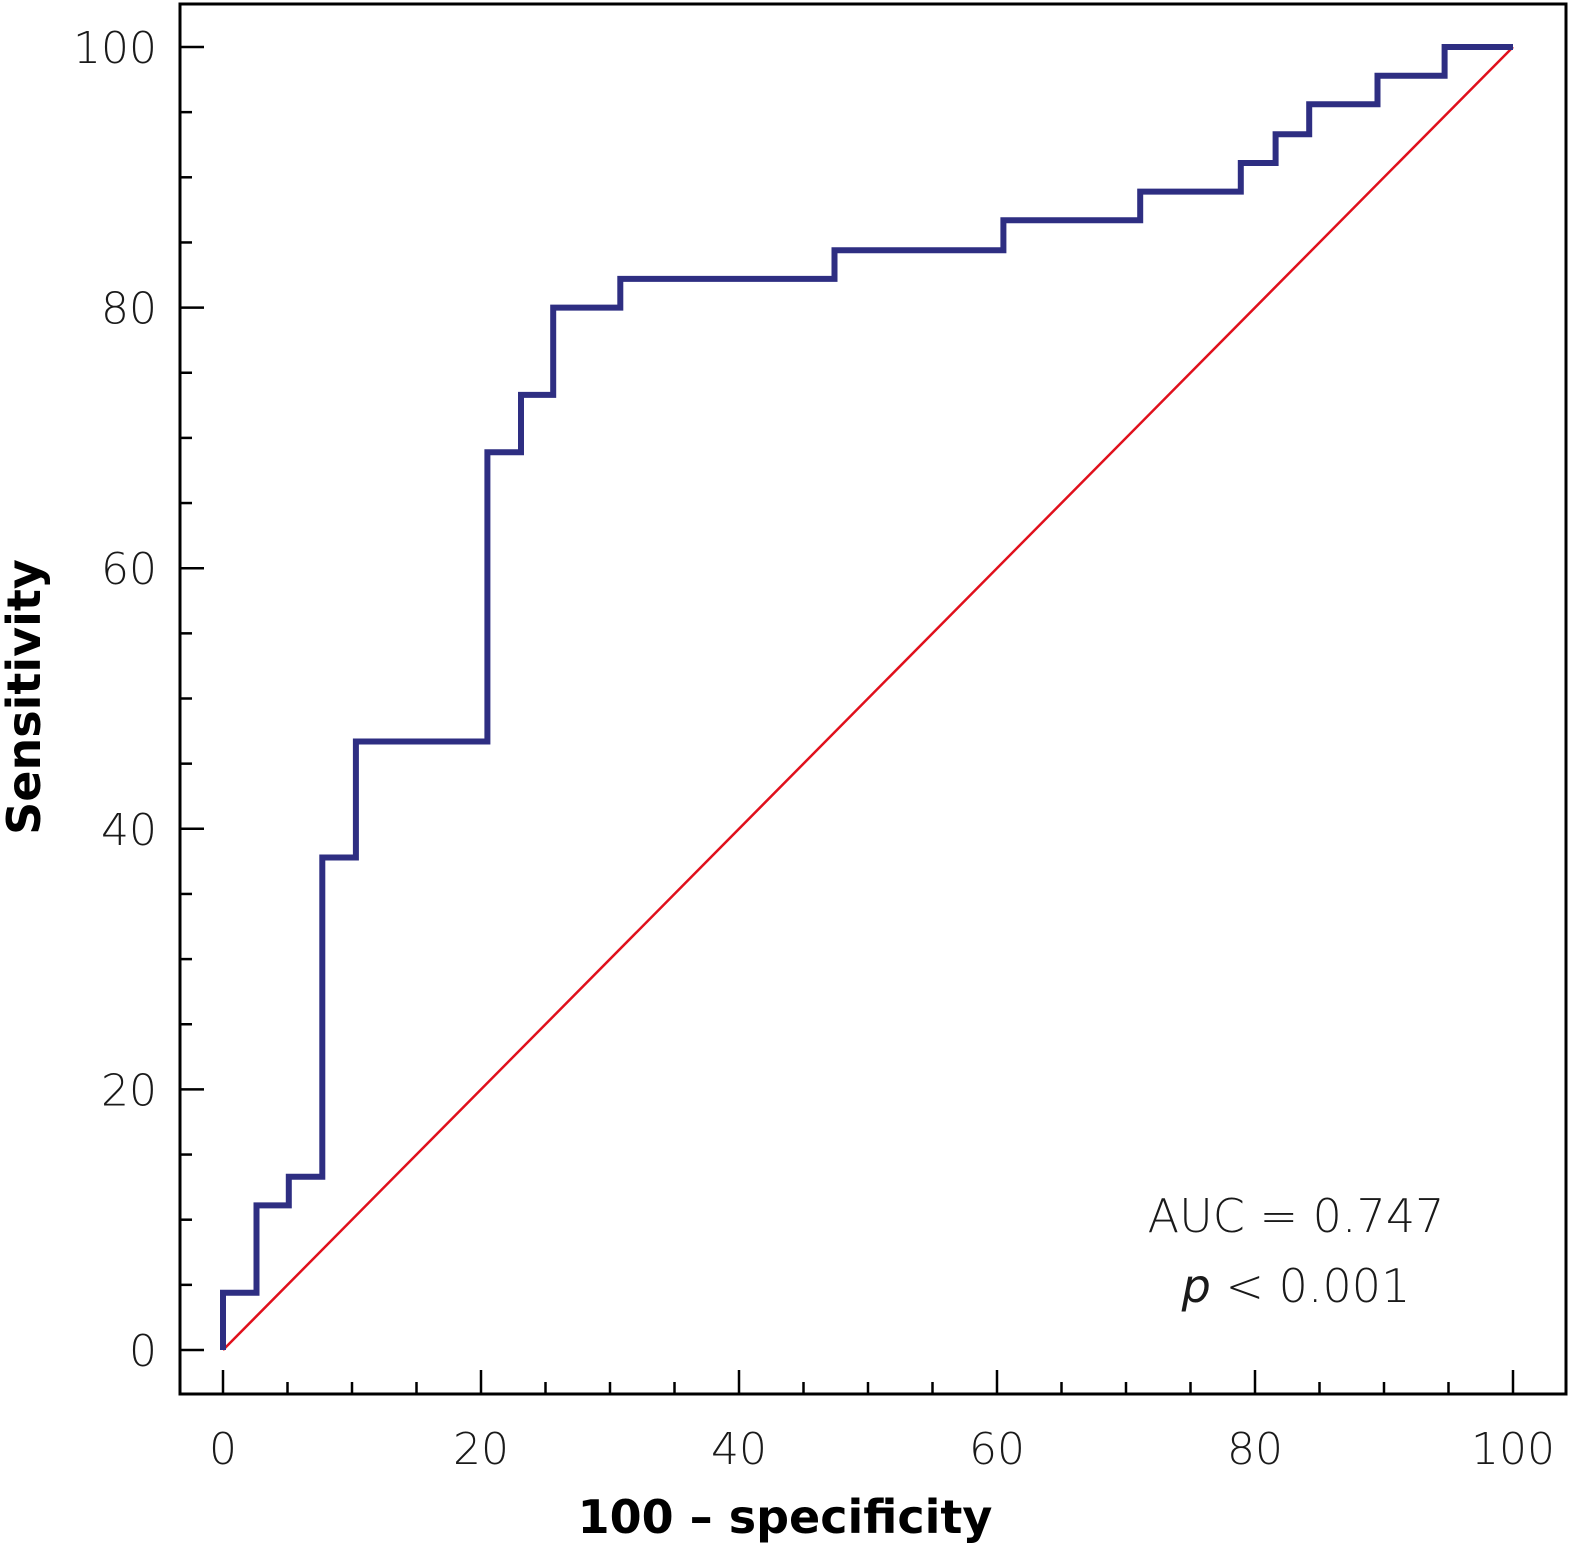 The image size is (1574, 1551). I want to click on x-tick-label: 20, so click(481, 1449).